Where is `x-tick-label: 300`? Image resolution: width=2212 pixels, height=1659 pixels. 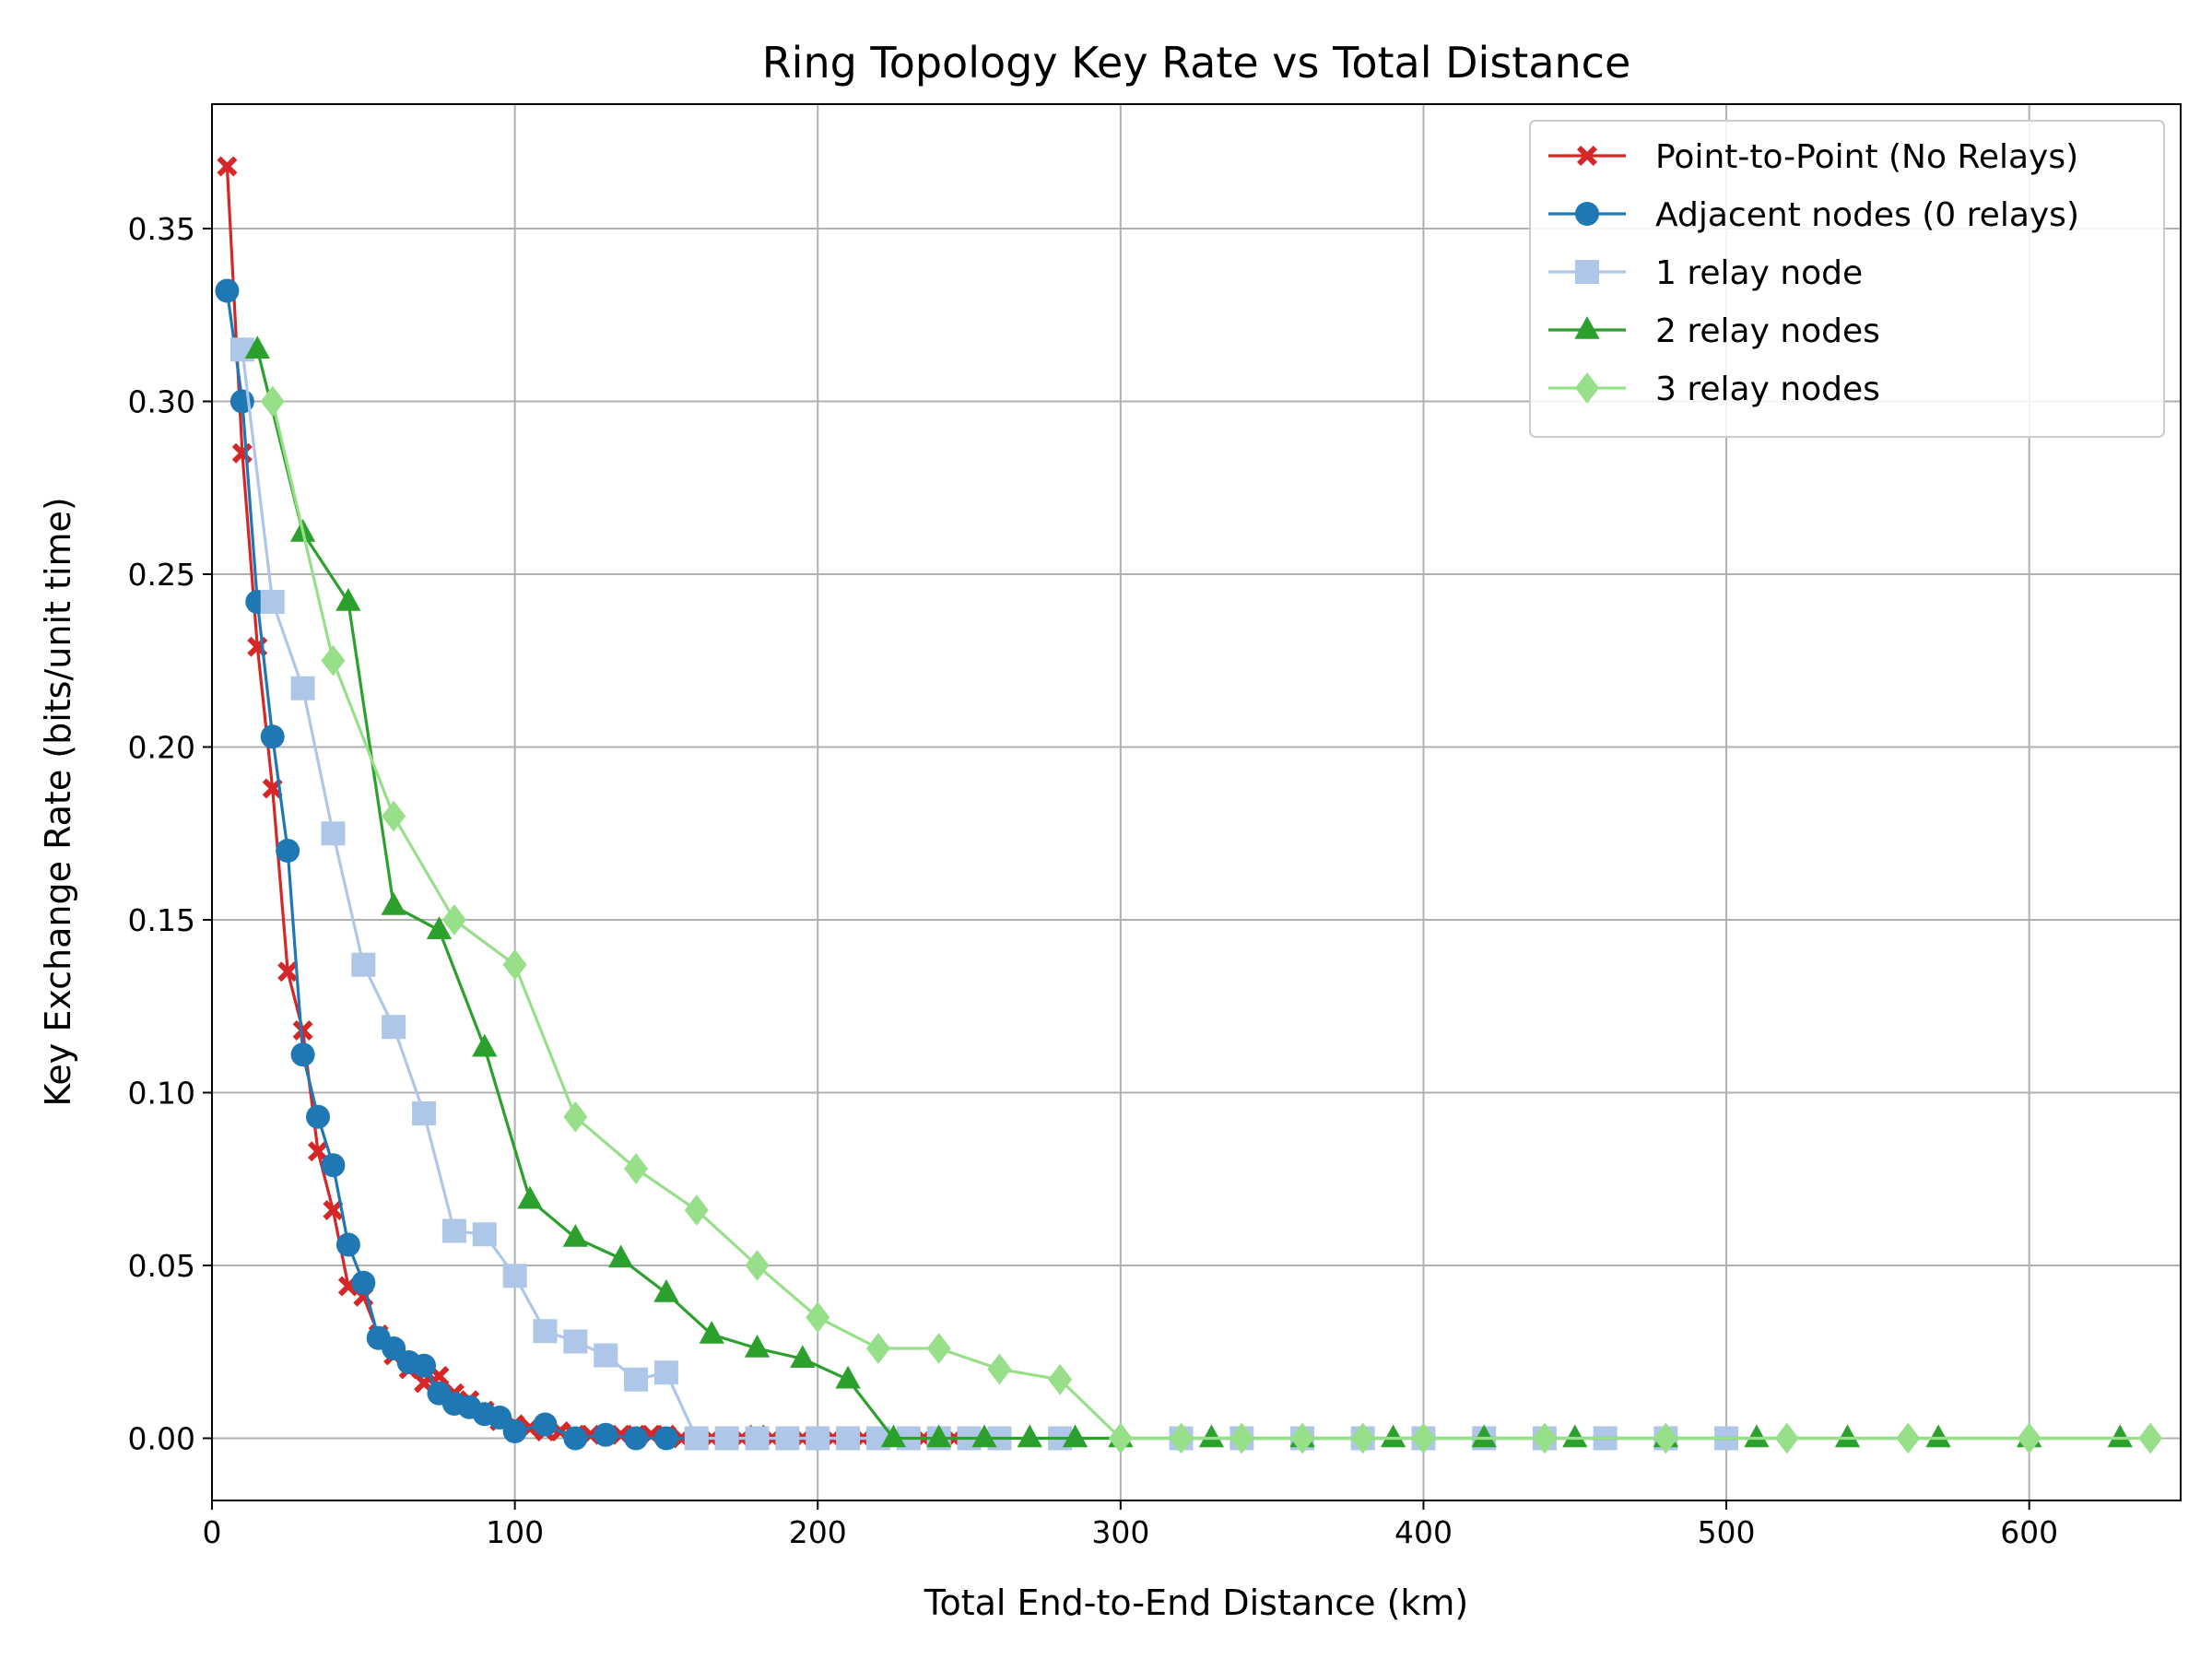
x-tick-label: 300 is located at coordinates (1120, 1532).